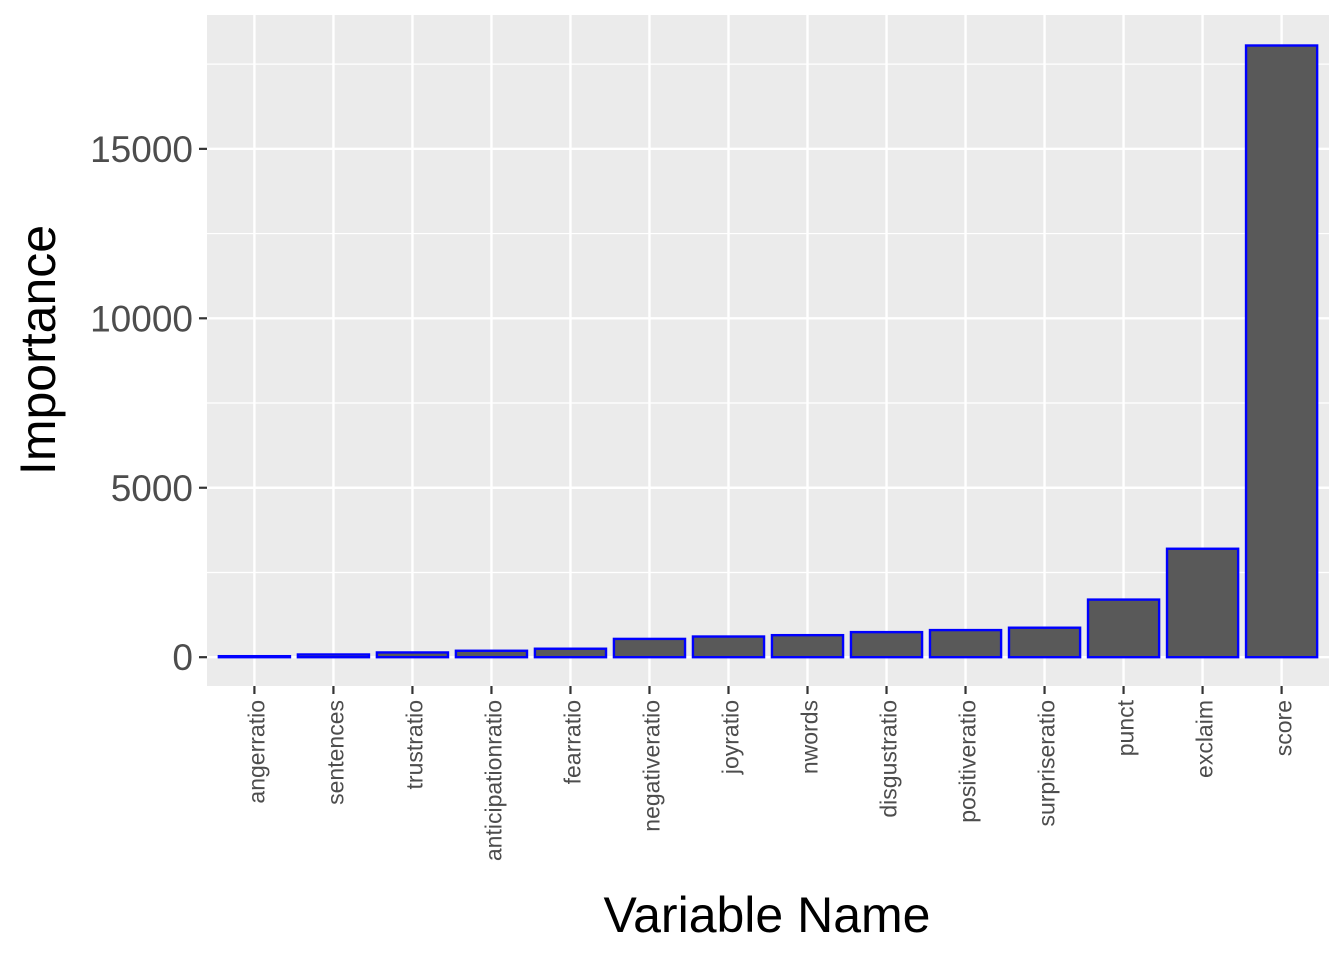 The height and width of the screenshot is (960, 1344). I want to click on x-tick-label-anticipationratio: anticipationratio, so click(493, 780).